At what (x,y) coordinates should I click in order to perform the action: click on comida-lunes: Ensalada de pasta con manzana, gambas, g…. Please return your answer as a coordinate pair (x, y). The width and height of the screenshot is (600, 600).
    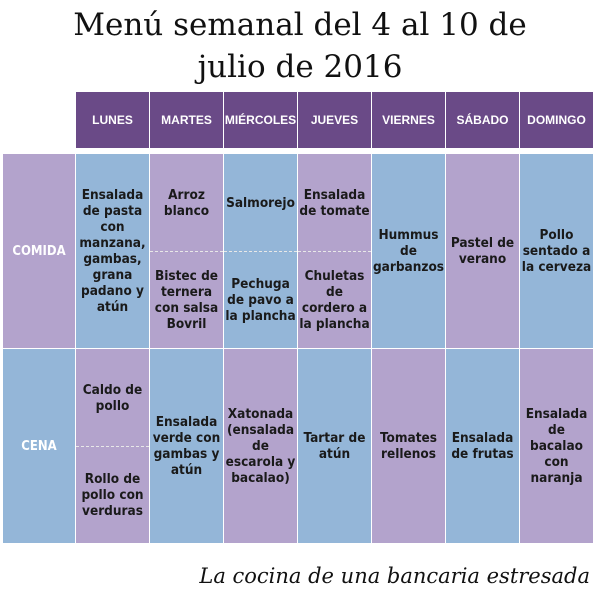
    Looking at the image, I should click on (112, 251).